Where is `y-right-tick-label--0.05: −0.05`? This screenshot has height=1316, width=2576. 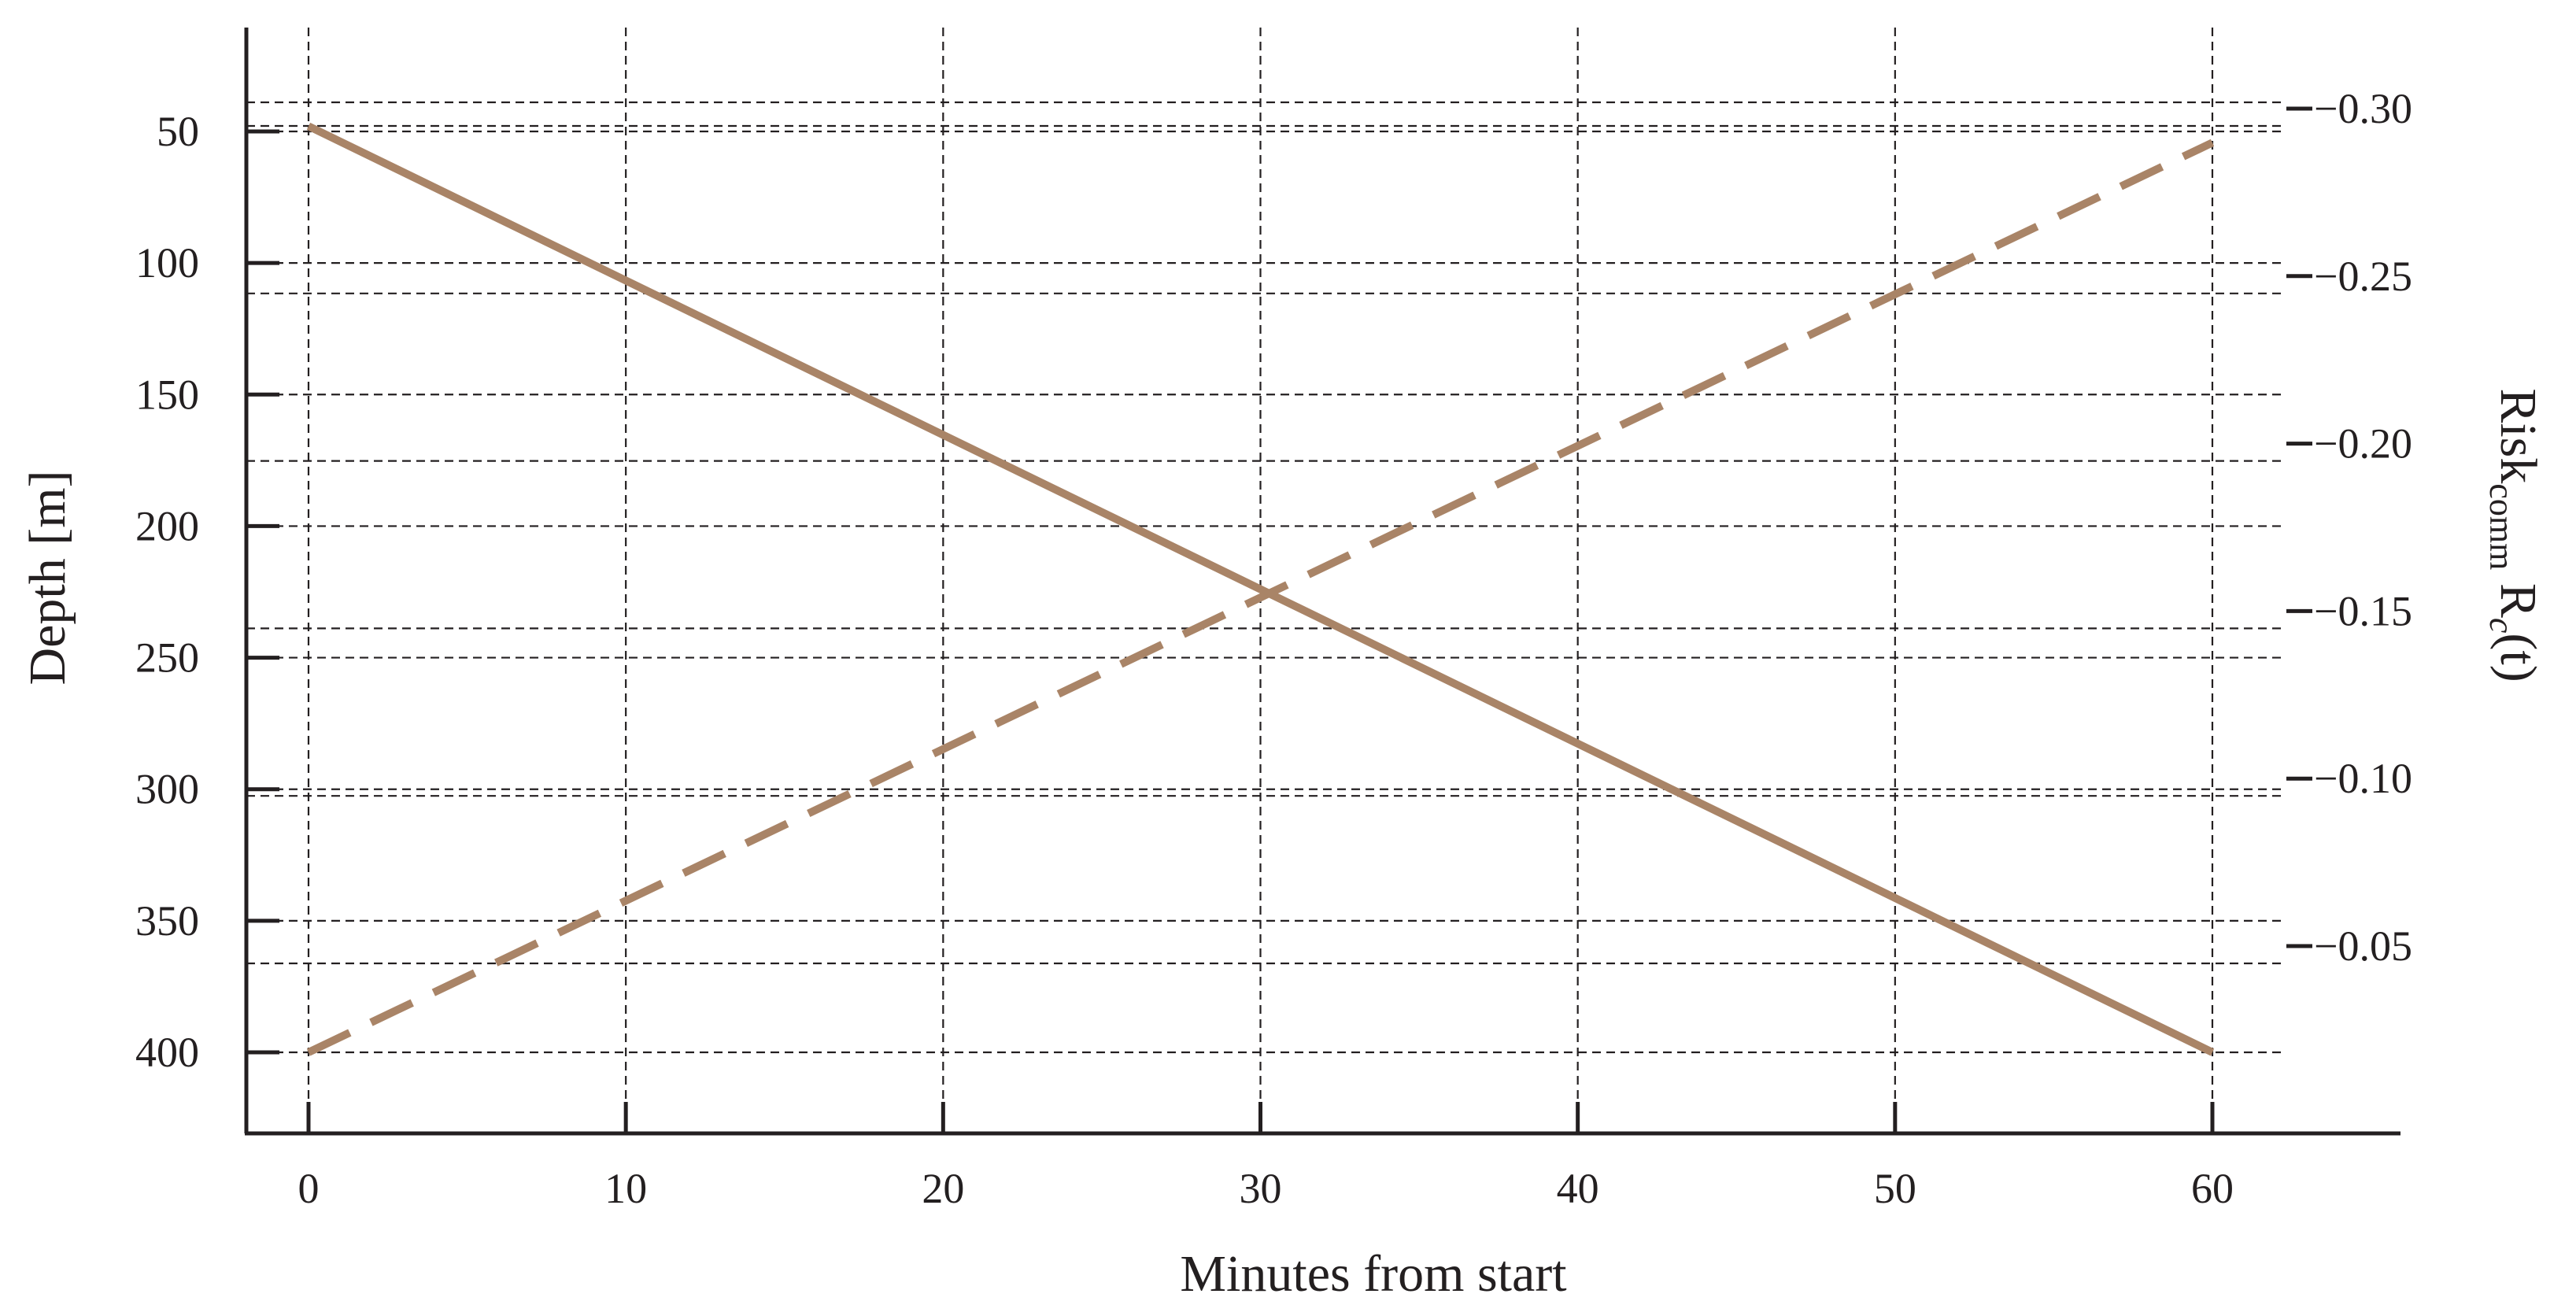 y-right-tick-label--0.05: −0.05 is located at coordinates (2363, 946).